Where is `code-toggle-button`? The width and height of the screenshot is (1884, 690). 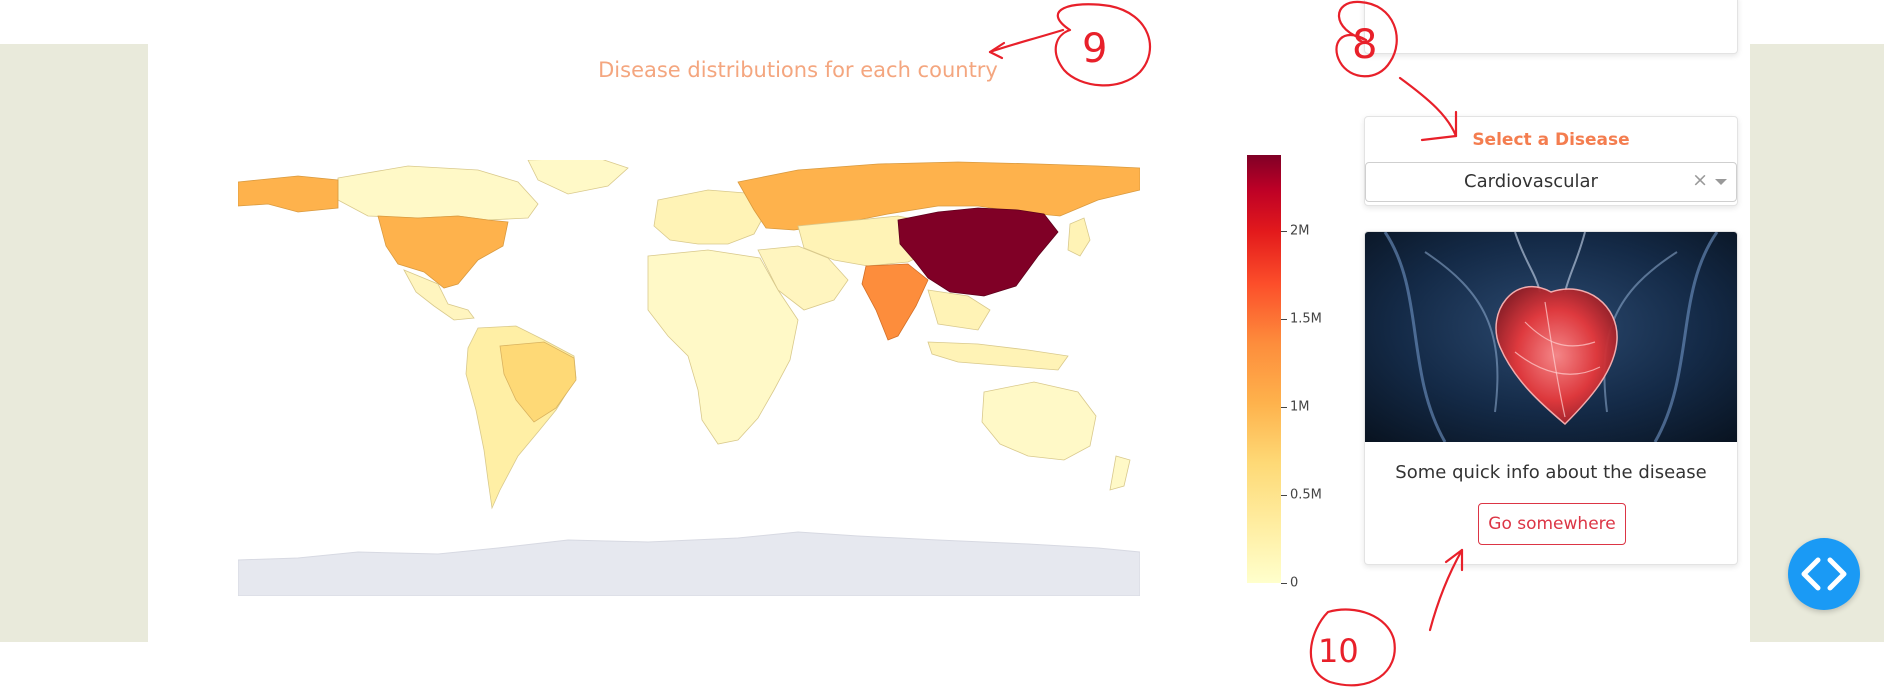 code-toggle-button is located at coordinates (1824, 574).